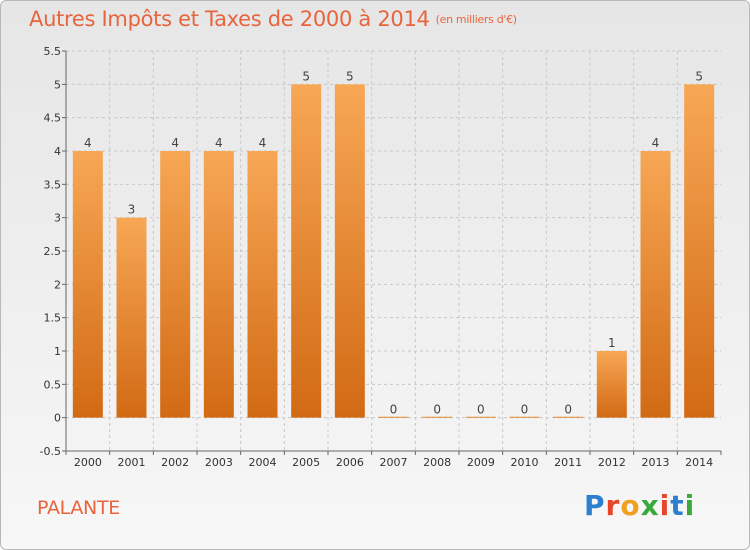 This screenshot has width=750, height=550. What do you see at coordinates (525, 410) in the screenshot?
I see `data-label-2010: 0` at bounding box center [525, 410].